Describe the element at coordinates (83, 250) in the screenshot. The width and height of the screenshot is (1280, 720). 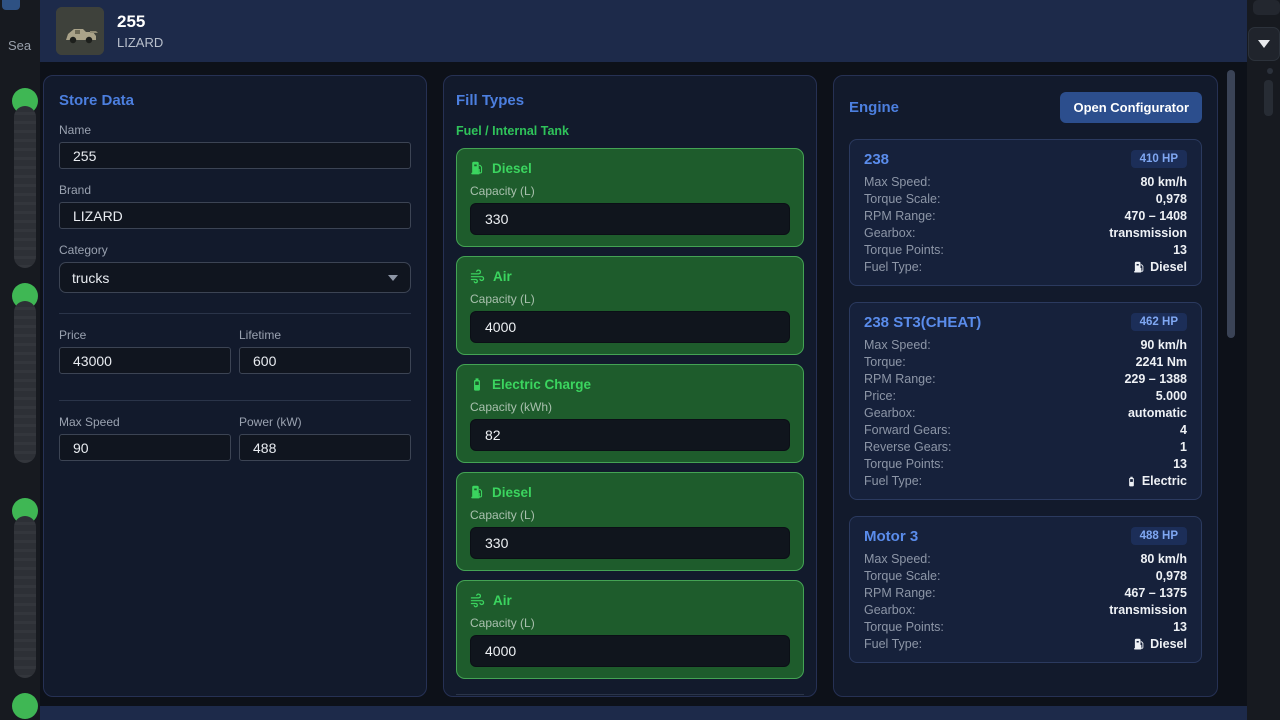
I see `category-label: Category` at that location.